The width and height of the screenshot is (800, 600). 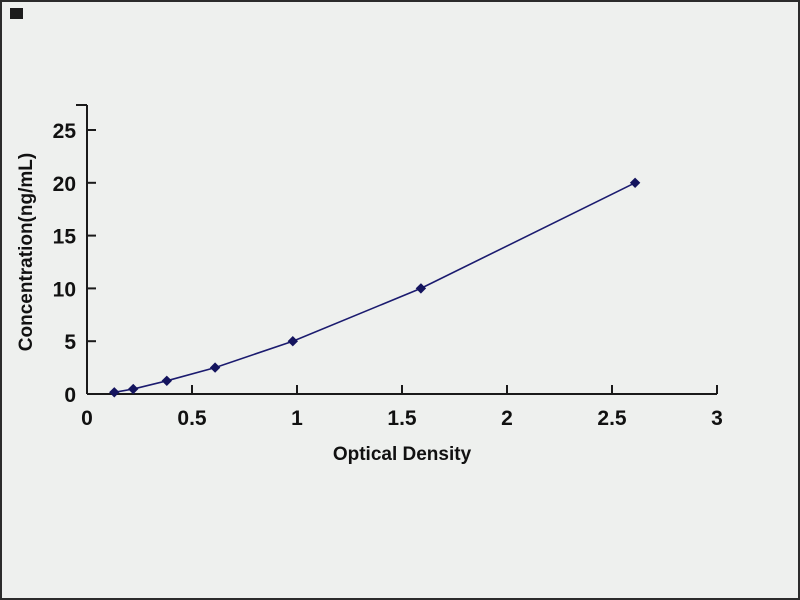 What do you see at coordinates (402, 418) in the screenshot?
I see `x-tick-label: 1.5` at bounding box center [402, 418].